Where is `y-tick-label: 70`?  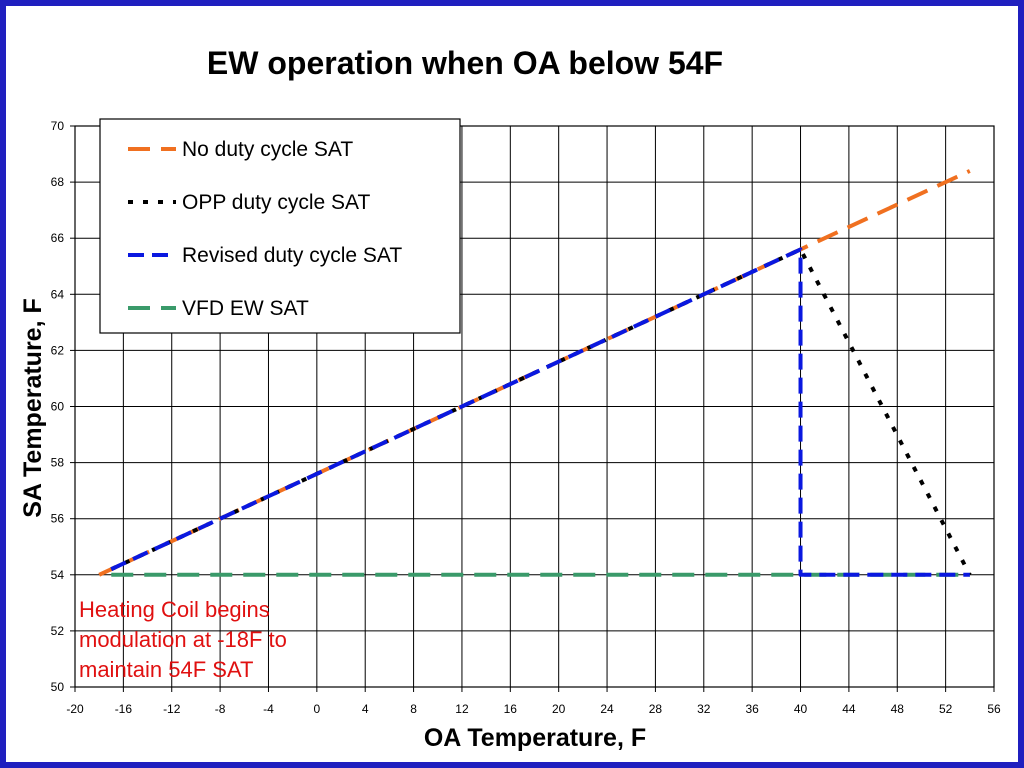
y-tick-label: 70 is located at coordinates (58, 126).